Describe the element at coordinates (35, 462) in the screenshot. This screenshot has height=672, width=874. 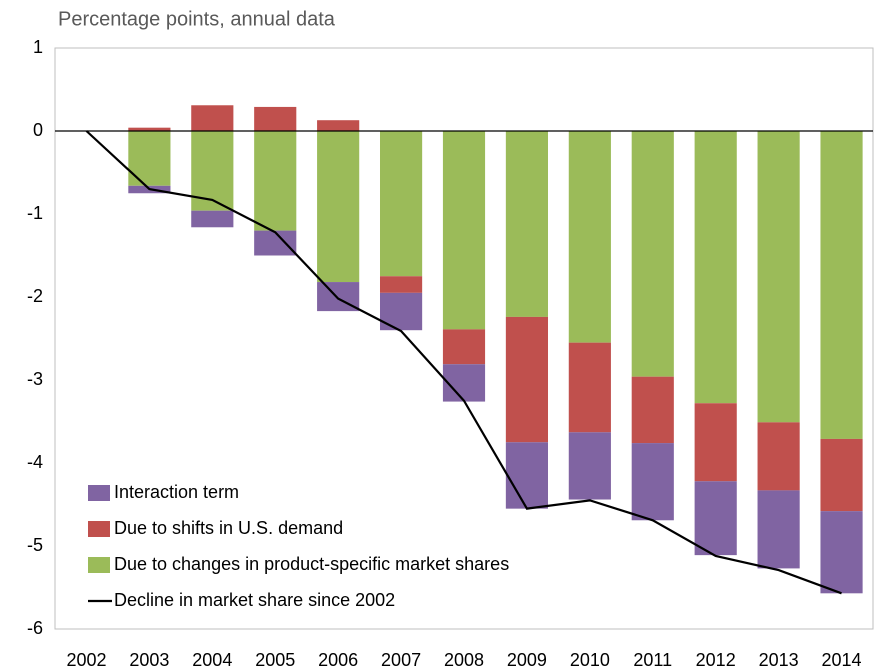
I see `y-tick-label: -4` at that location.